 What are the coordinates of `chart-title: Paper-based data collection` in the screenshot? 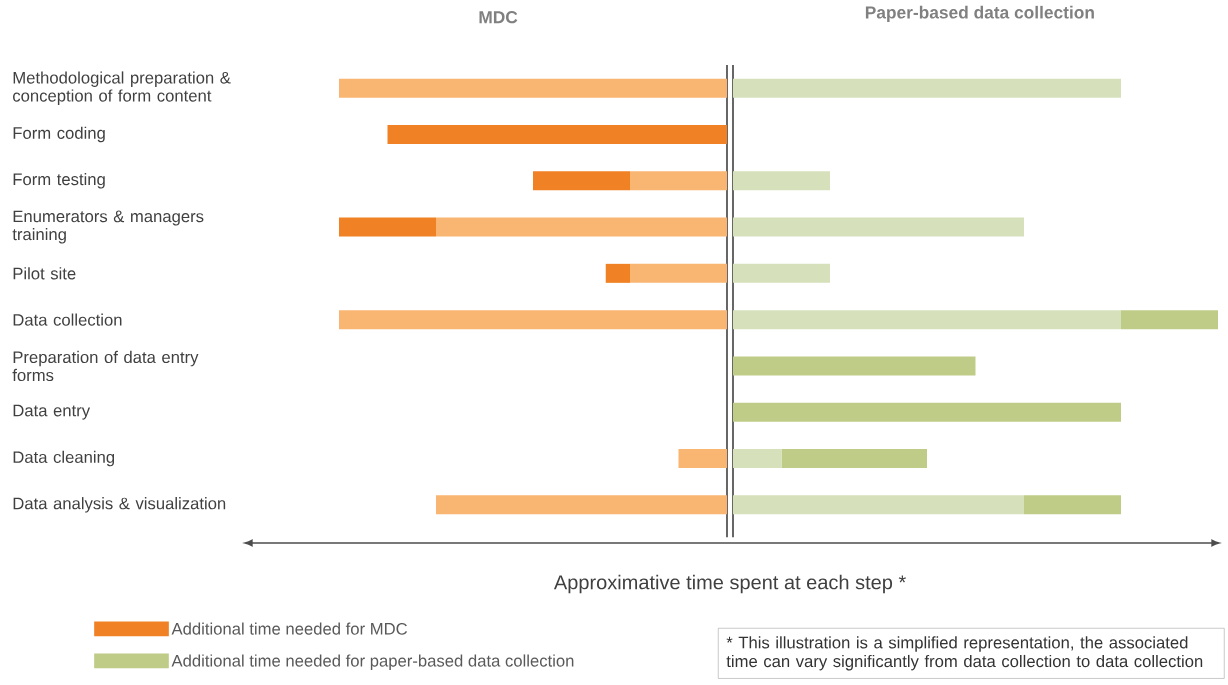 It's located at (979, 14).